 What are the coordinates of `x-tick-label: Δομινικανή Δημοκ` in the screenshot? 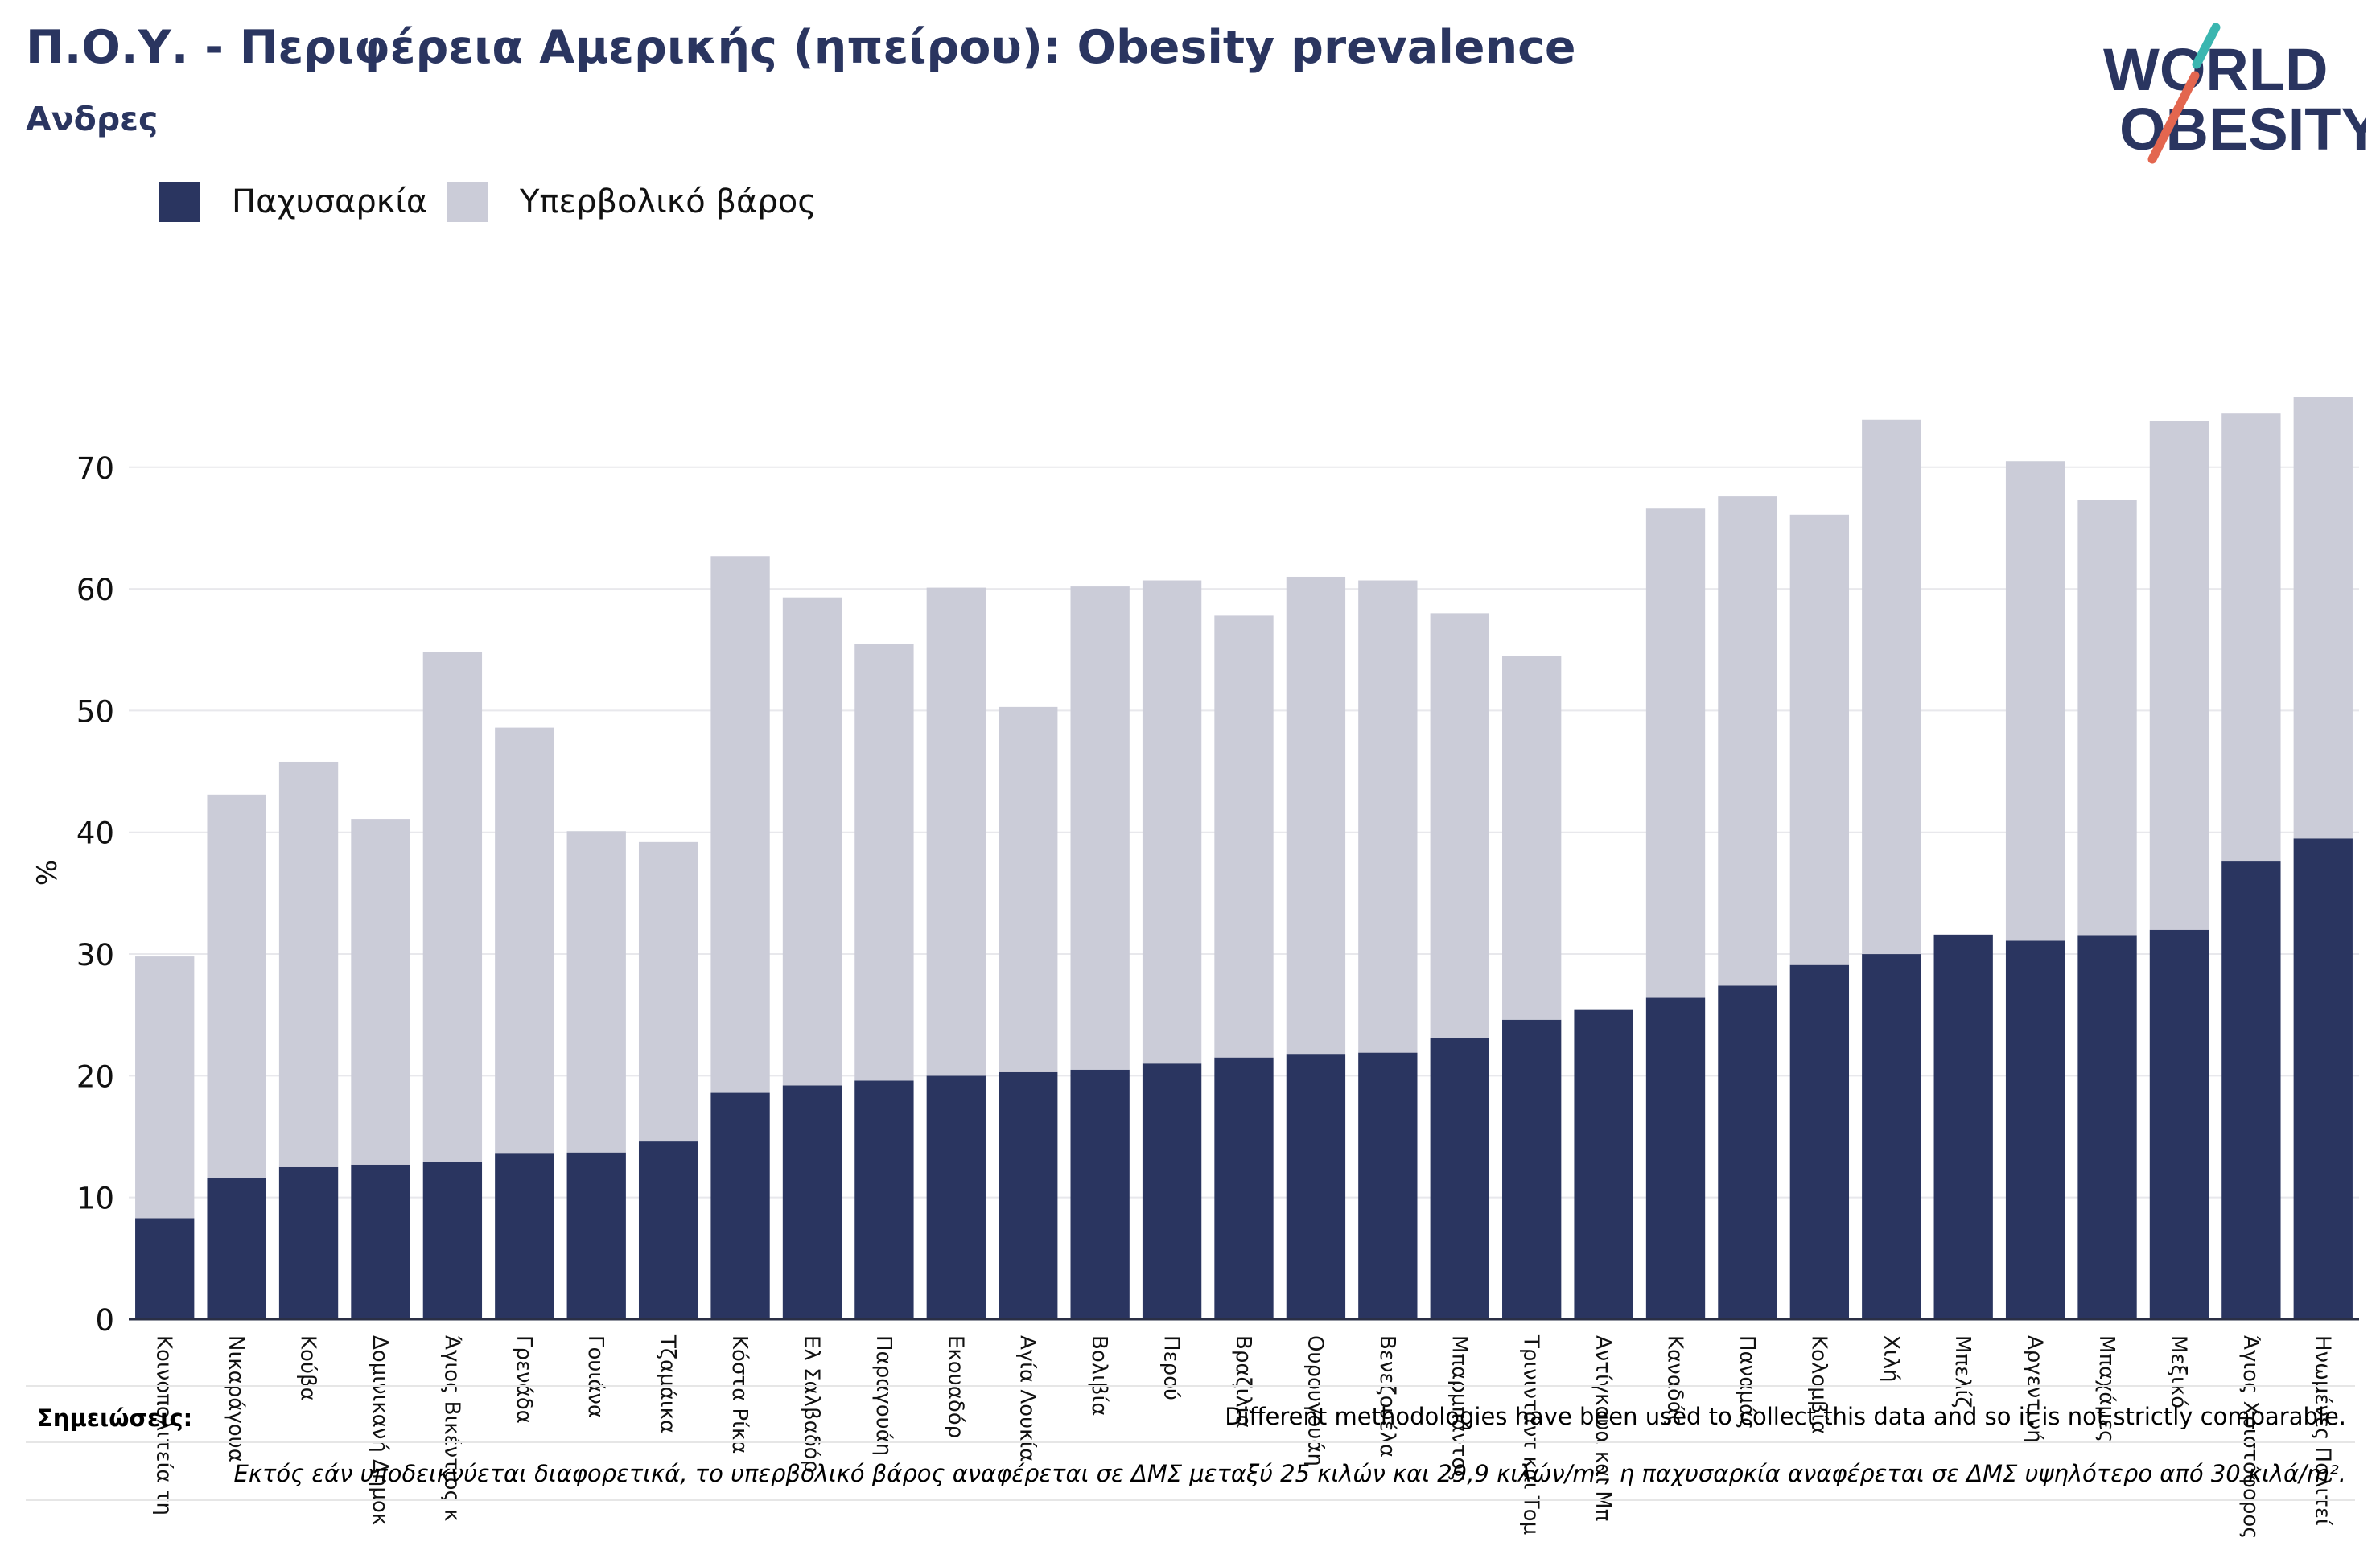 It's located at (380, 1430).